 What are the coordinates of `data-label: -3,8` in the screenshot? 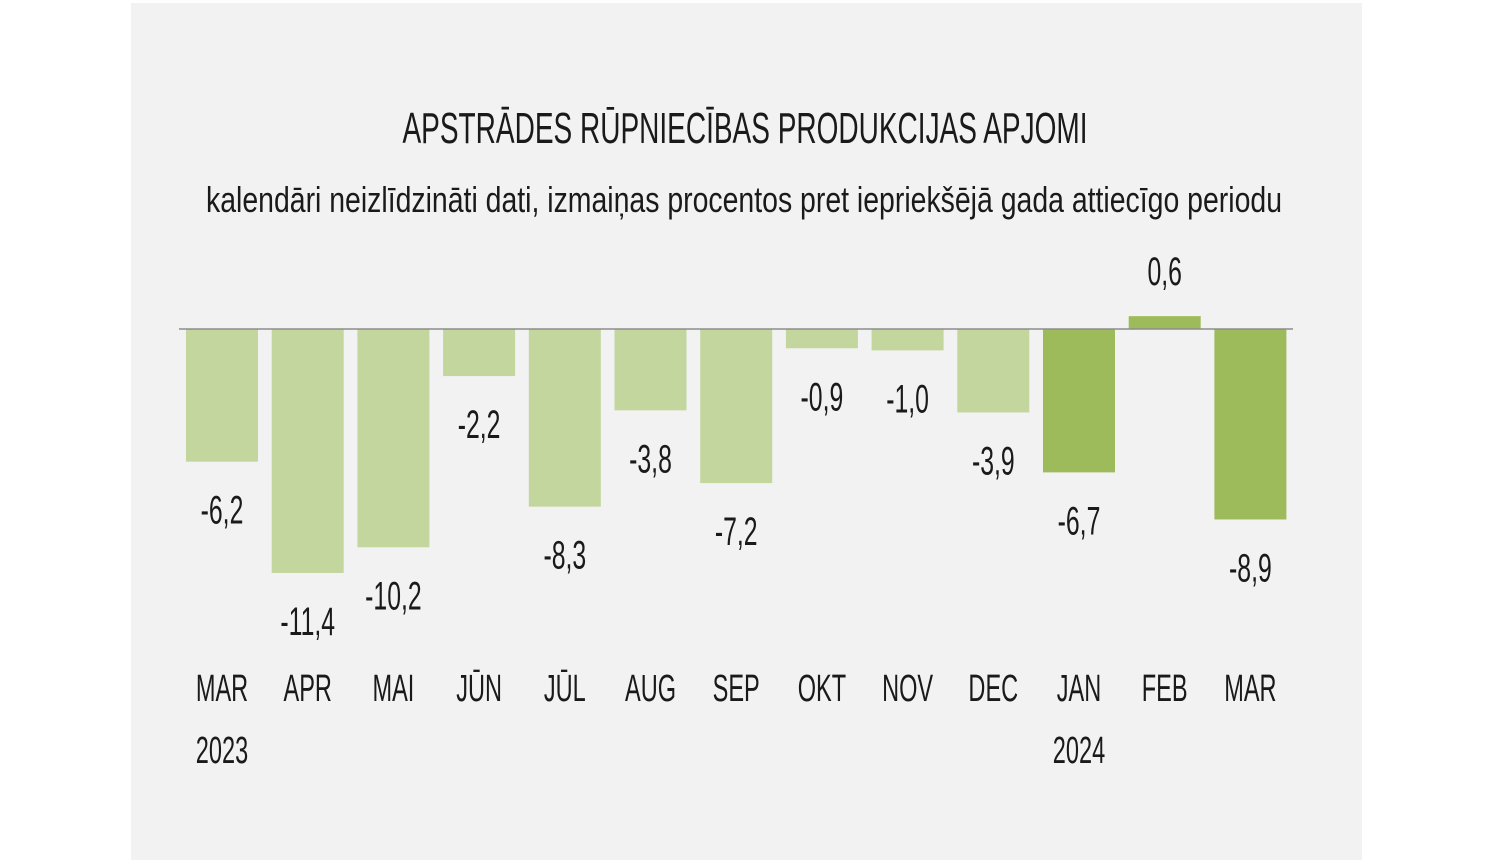 It's located at (650, 459).